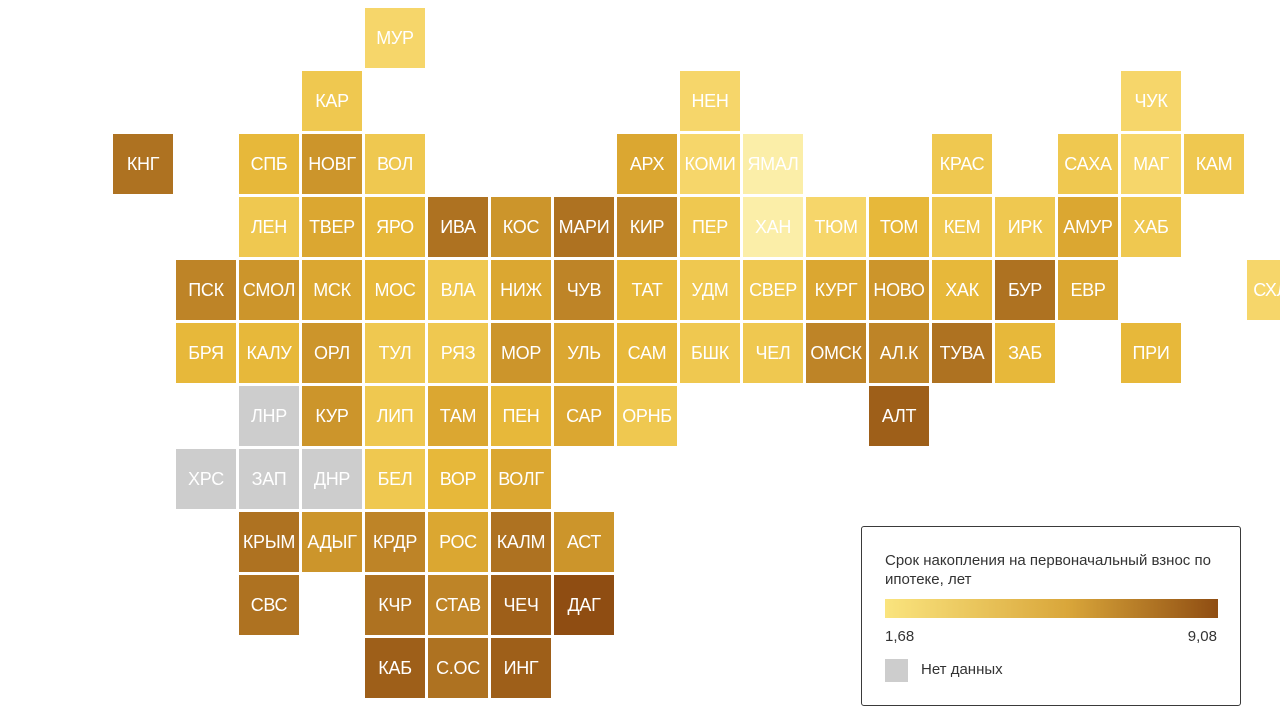 The width and height of the screenshot is (1280, 725). What do you see at coordinates (1051, 608) in the screenshot?
I see `legend-gradient-bar` at bounding box center [1051, 608].